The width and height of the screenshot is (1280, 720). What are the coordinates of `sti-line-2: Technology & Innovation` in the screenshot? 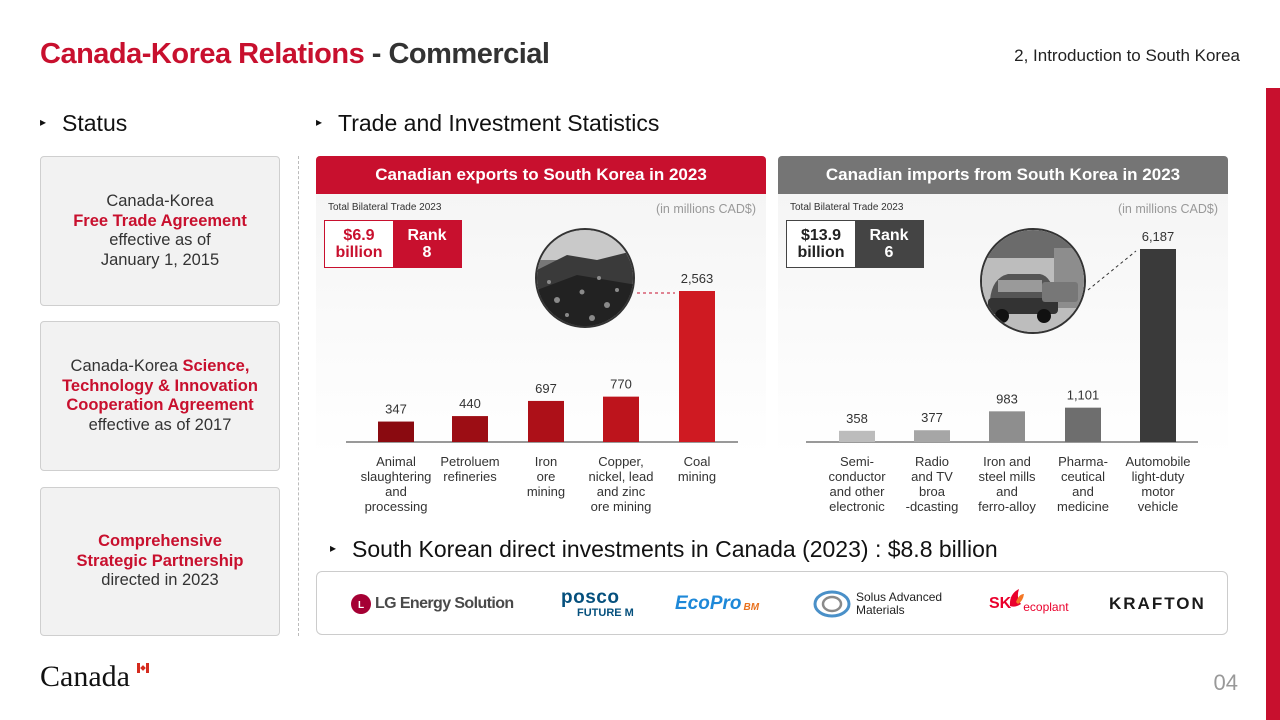 It's located at (160, 385).